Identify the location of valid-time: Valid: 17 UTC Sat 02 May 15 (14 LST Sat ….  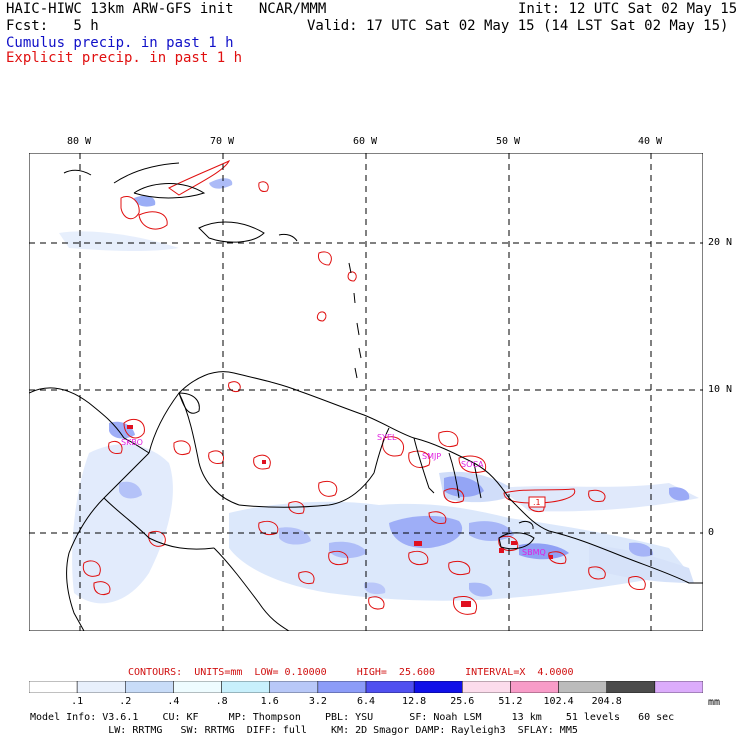
(518, 26).